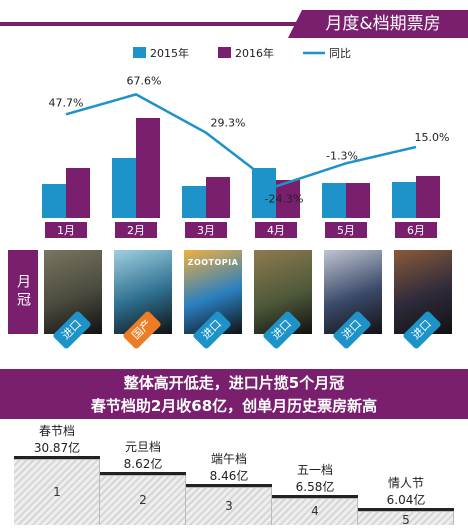  I want to click on yoy-label: -24.3%, so click(284, 198).